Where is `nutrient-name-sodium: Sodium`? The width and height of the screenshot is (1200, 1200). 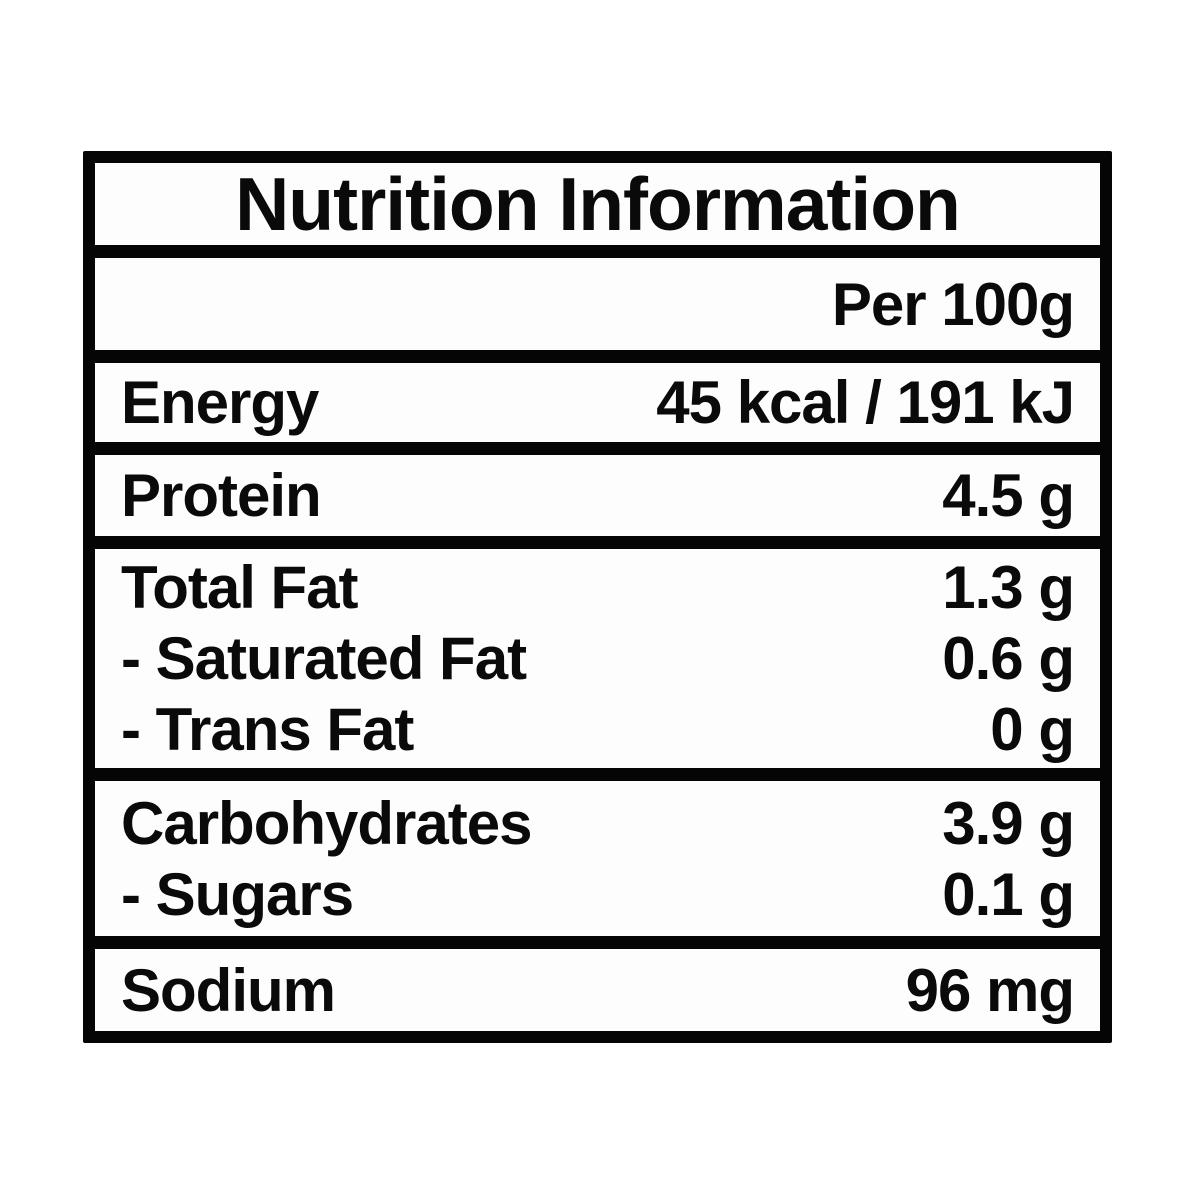 nutrient-name-sodium: Sodium is located at coordinates (228, 990).